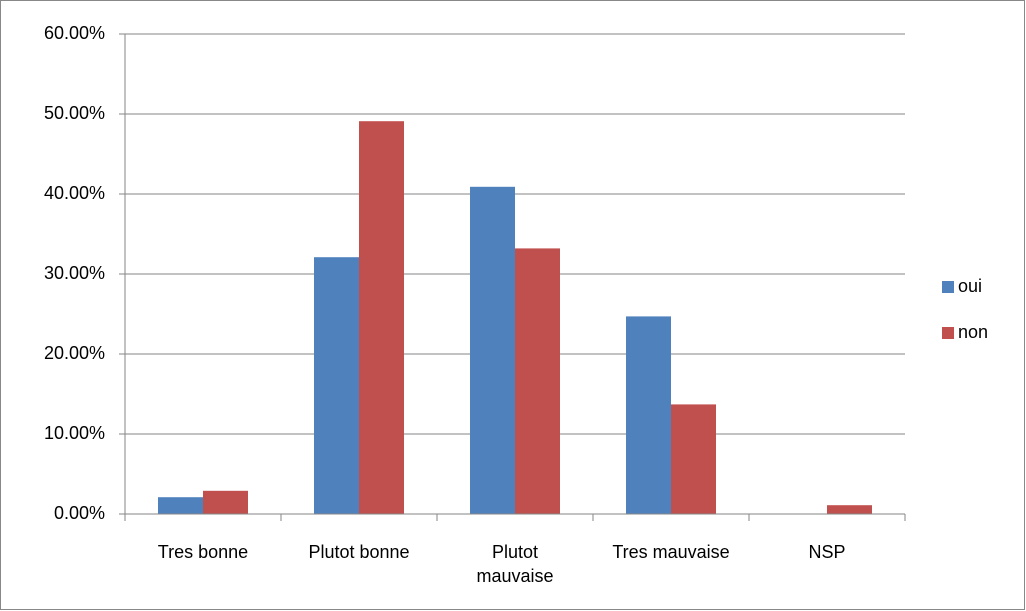 The height and width of the screenshot is (611, 1026). Describe the element at coordinates (74, 193) in the screenshot. I see `y-tick-label: 40.00%` at that location.